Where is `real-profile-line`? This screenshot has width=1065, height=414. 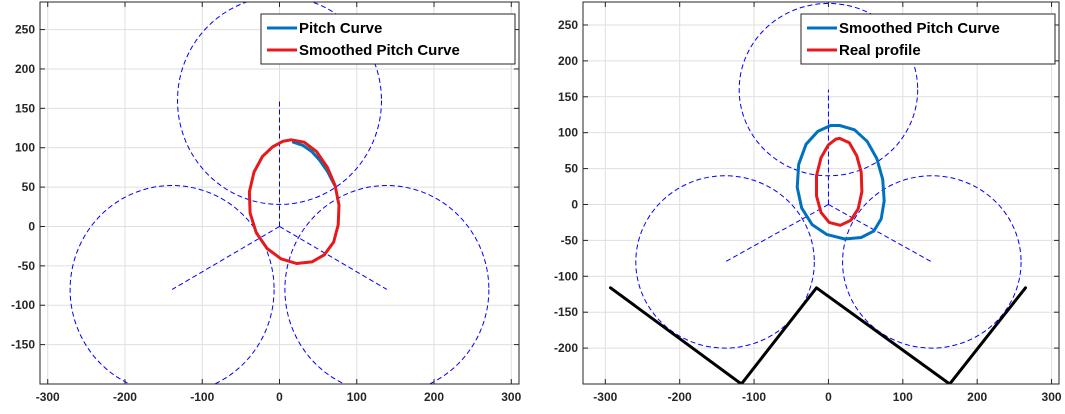 real-profile-line is located at coordinates (839, 181).